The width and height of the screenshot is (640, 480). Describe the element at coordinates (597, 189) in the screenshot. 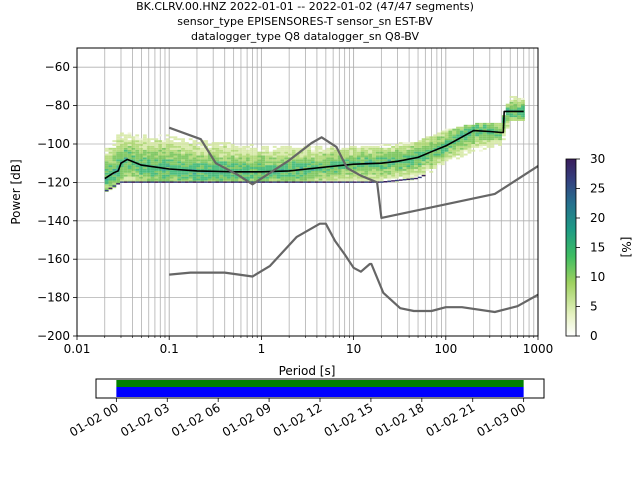

I see `colorbar-tick-label: 25` at that location.